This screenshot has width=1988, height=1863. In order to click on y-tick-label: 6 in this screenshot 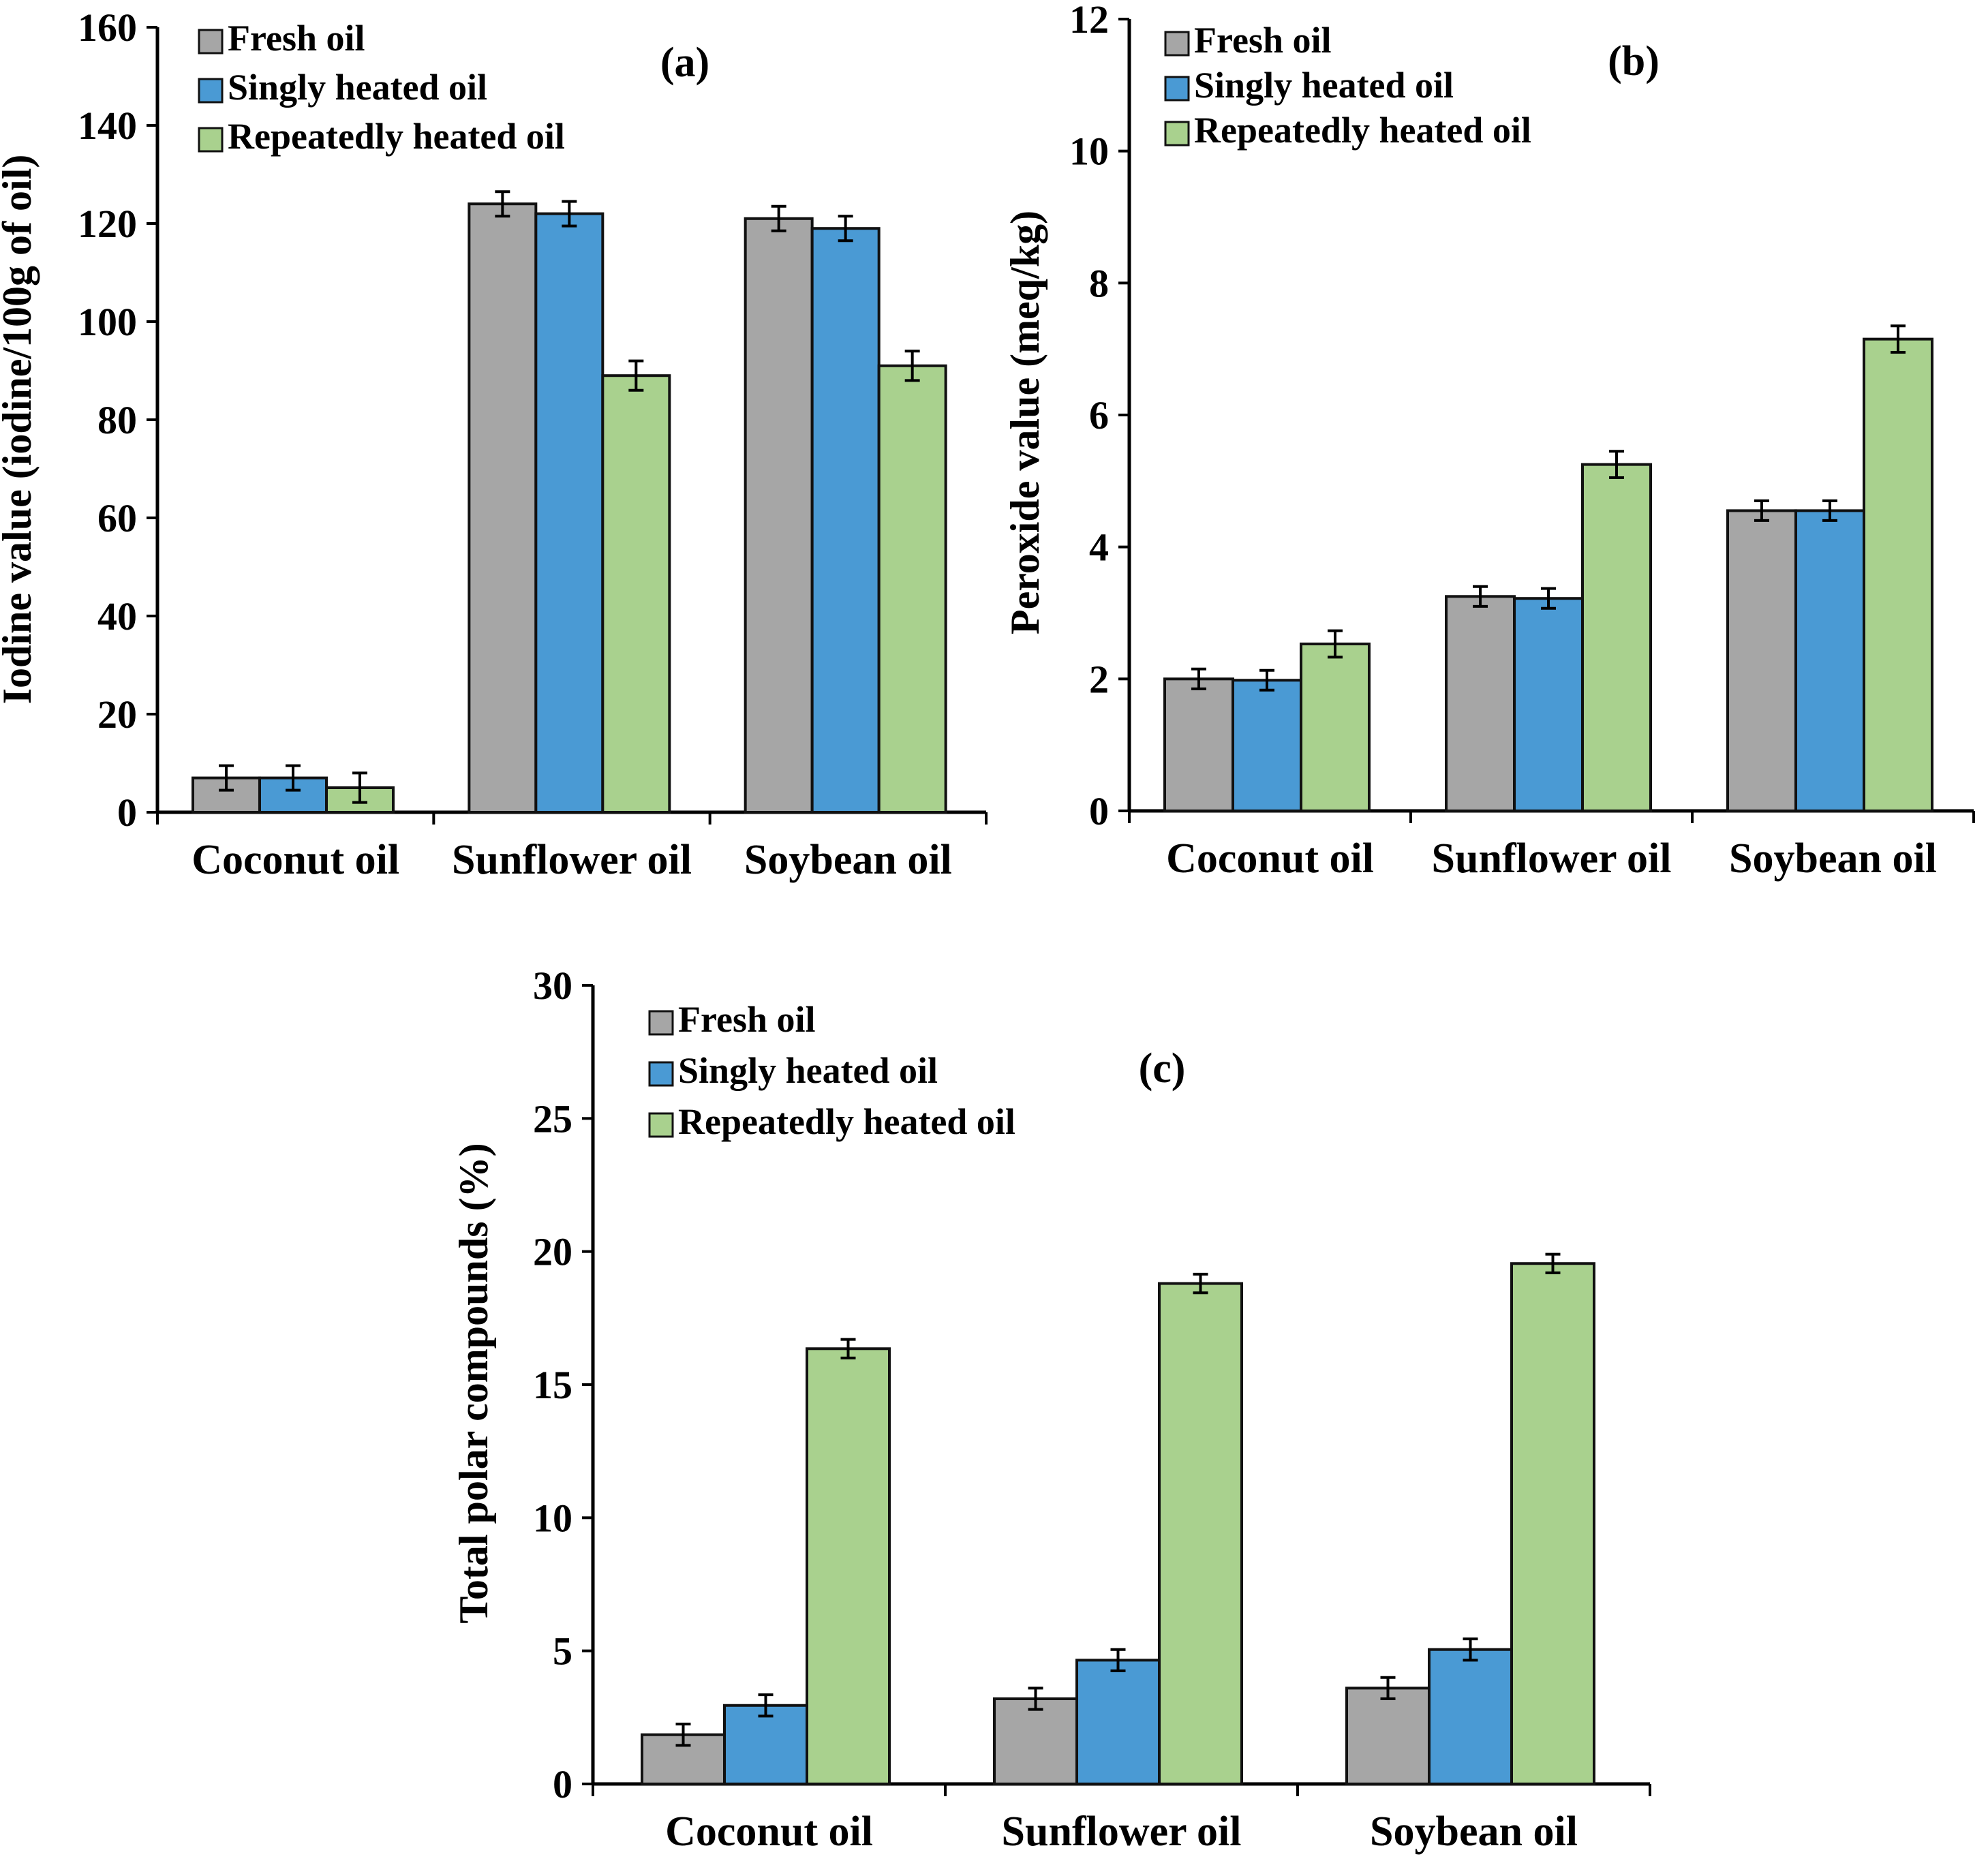, I will do `click(1099, 415)`.